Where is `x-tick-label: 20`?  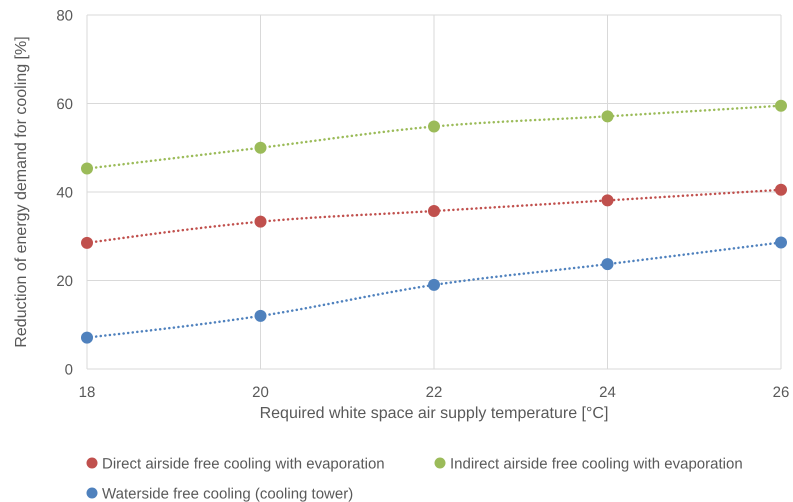 x-tick-label: 20 is located at coordinates (260, 392).